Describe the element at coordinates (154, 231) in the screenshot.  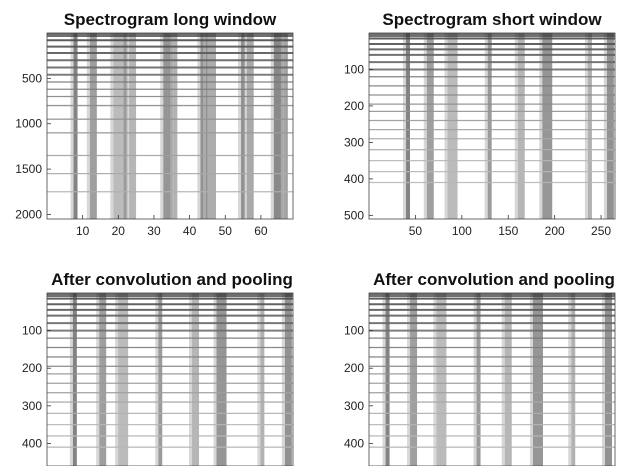
I see `x-tick-label: 30` at that location.